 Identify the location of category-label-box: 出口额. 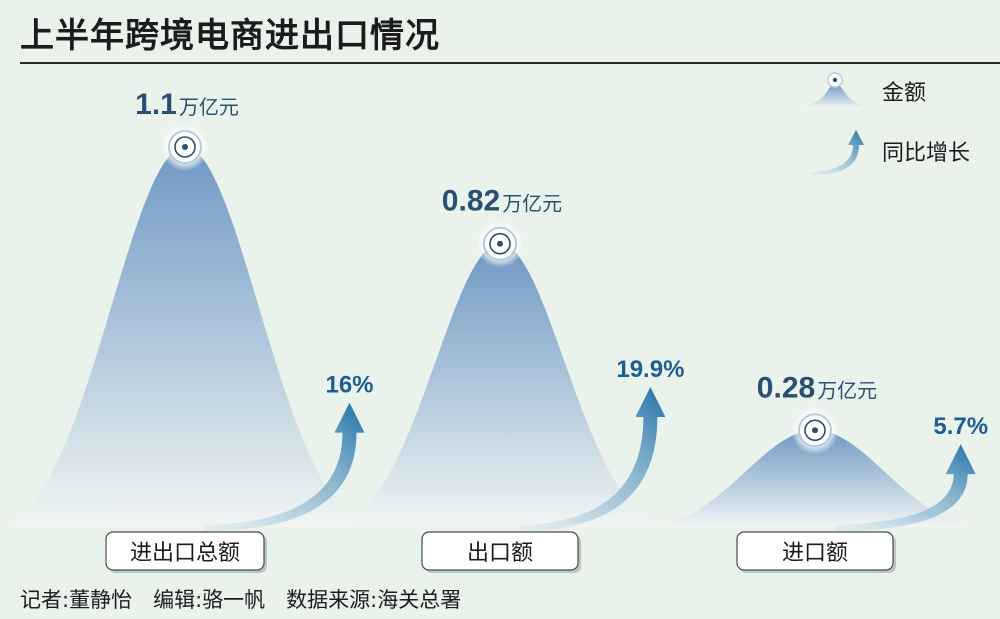
(501, 552).